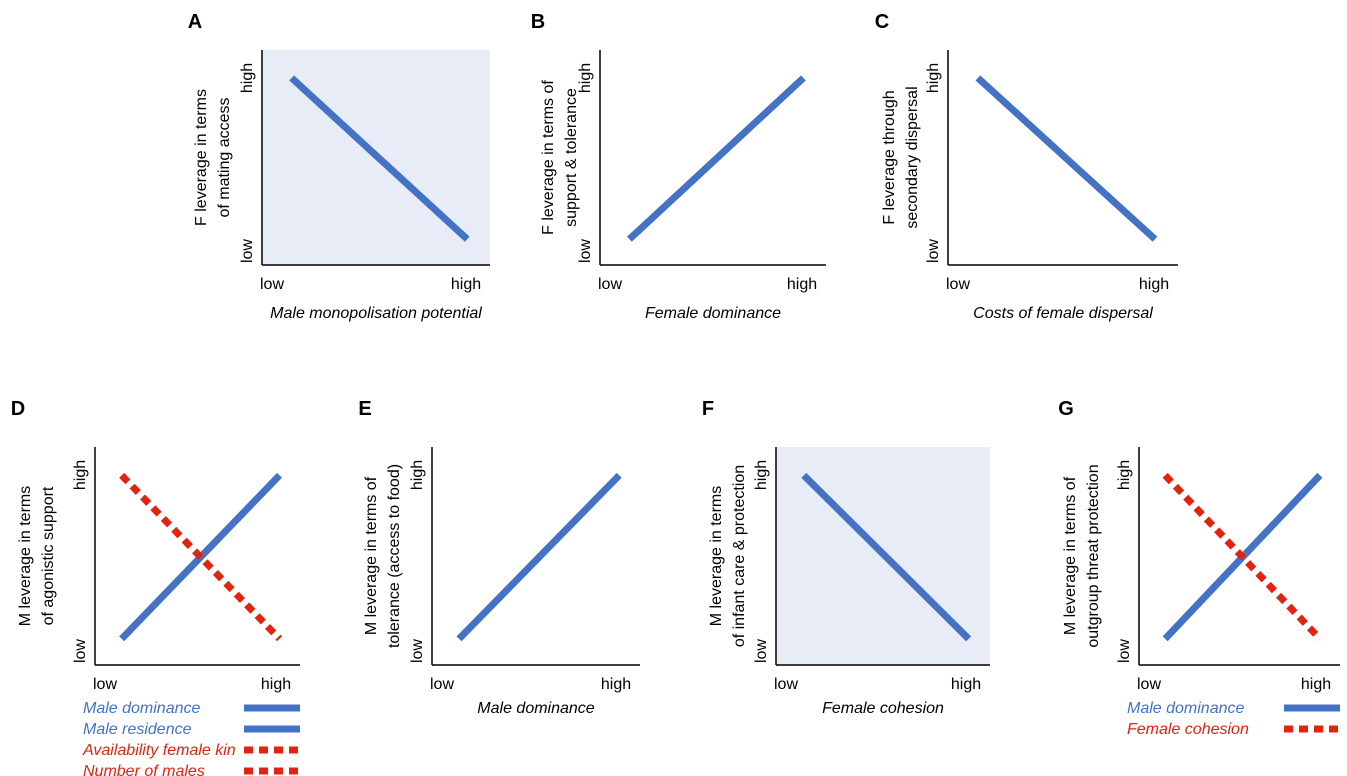  What do you see at coordinates (364, 409) in the screenshot?
I see `panel-letter: E` at bounding box center [364, 409].